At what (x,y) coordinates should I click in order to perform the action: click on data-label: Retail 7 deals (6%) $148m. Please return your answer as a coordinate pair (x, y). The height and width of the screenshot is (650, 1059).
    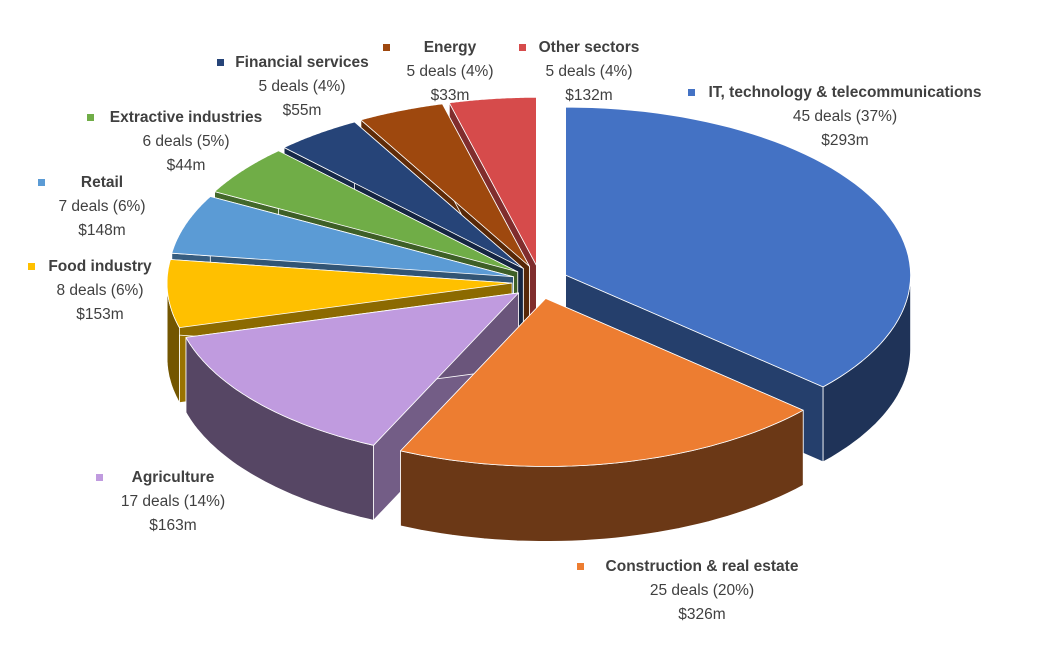
    Looking at the image, I should click on (101, 207).